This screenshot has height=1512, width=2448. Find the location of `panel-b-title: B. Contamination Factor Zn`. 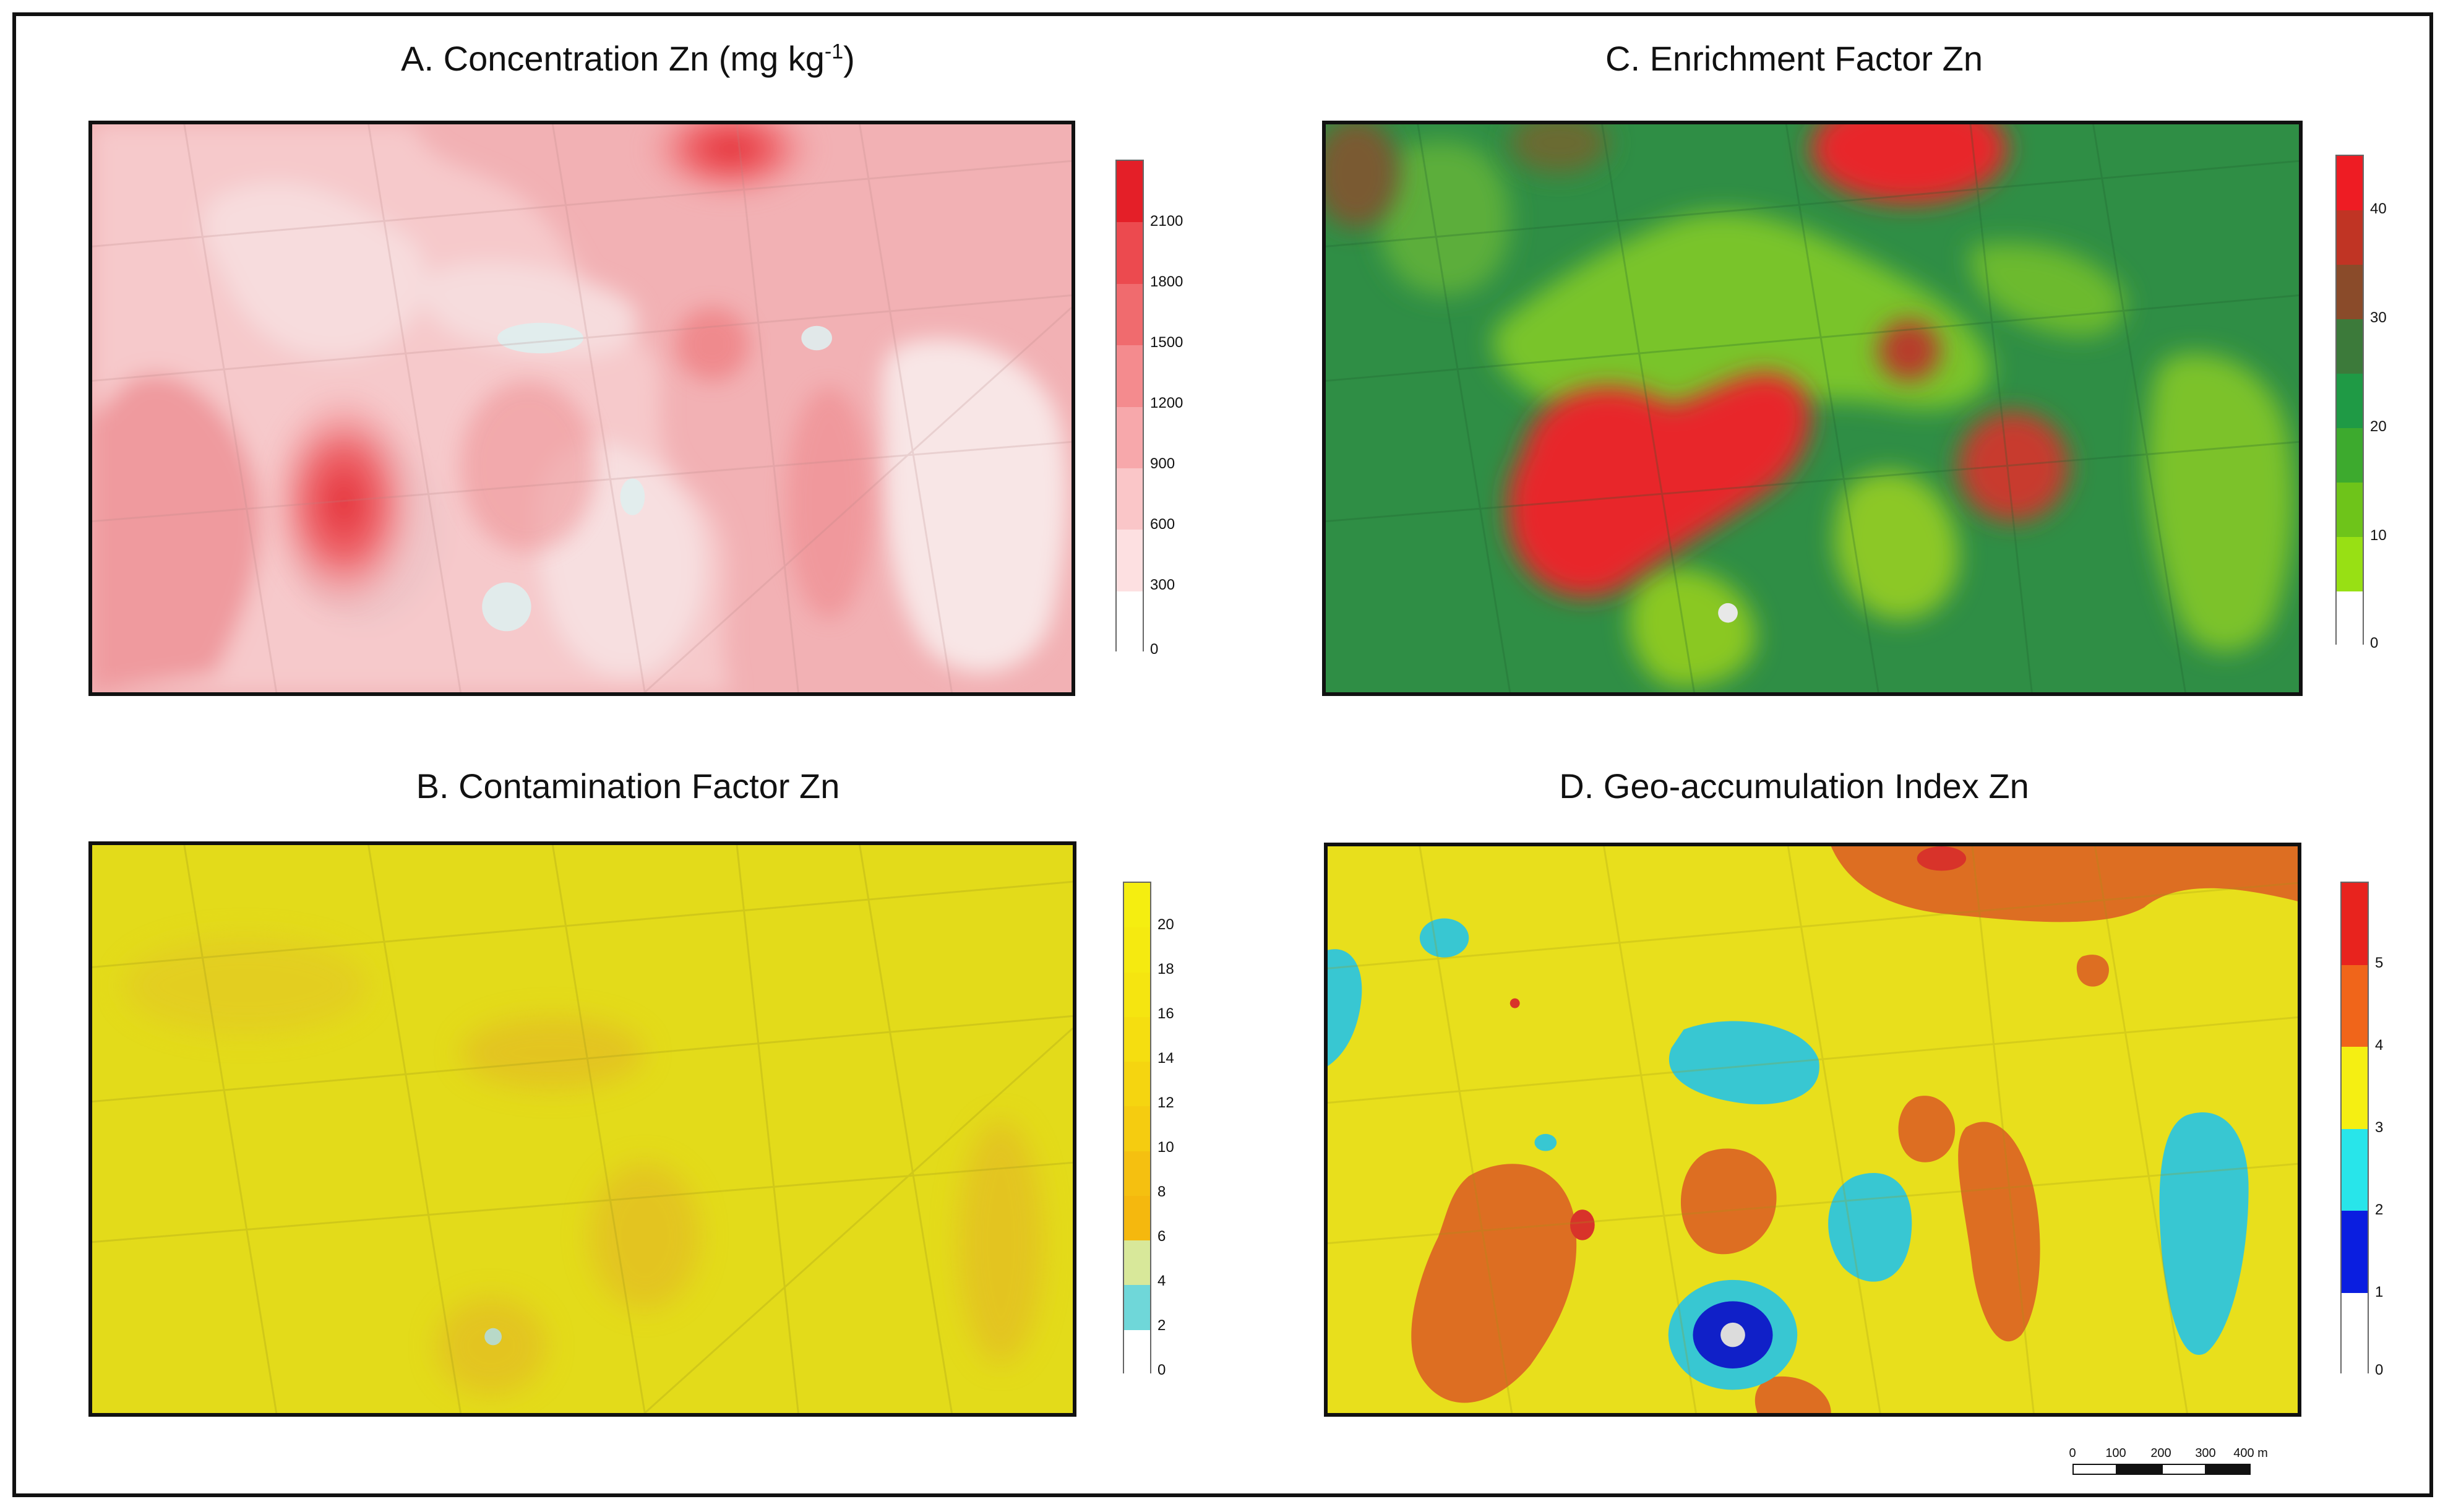

panel-b-title: B. Contamination Factor Zn is located at coordinates (628, 786).